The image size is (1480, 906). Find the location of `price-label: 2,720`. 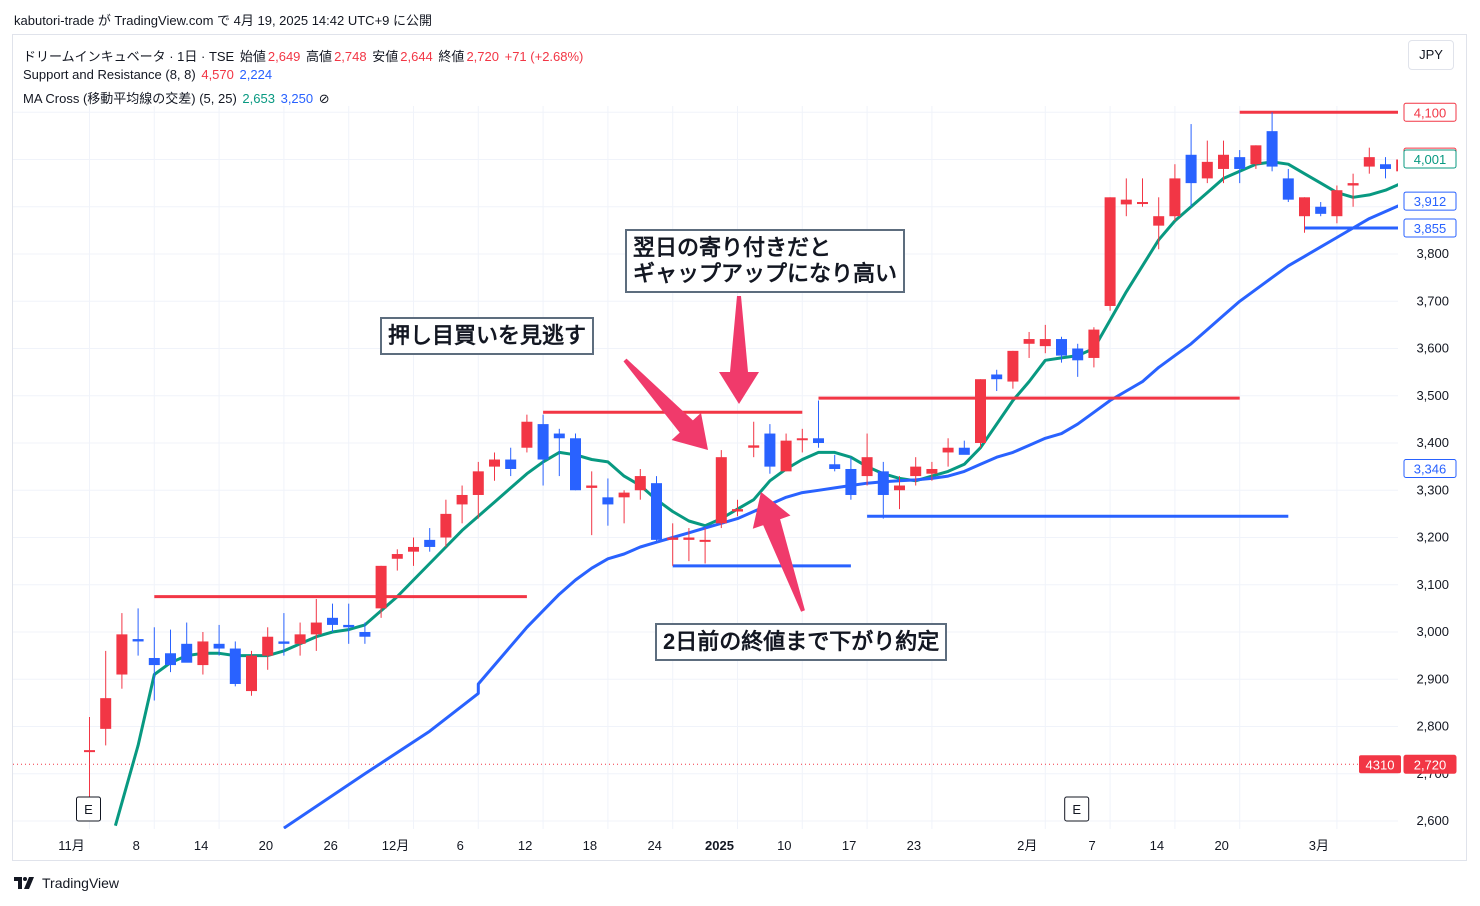

price-label: 2,720 is located at coordinates (1430, 764).